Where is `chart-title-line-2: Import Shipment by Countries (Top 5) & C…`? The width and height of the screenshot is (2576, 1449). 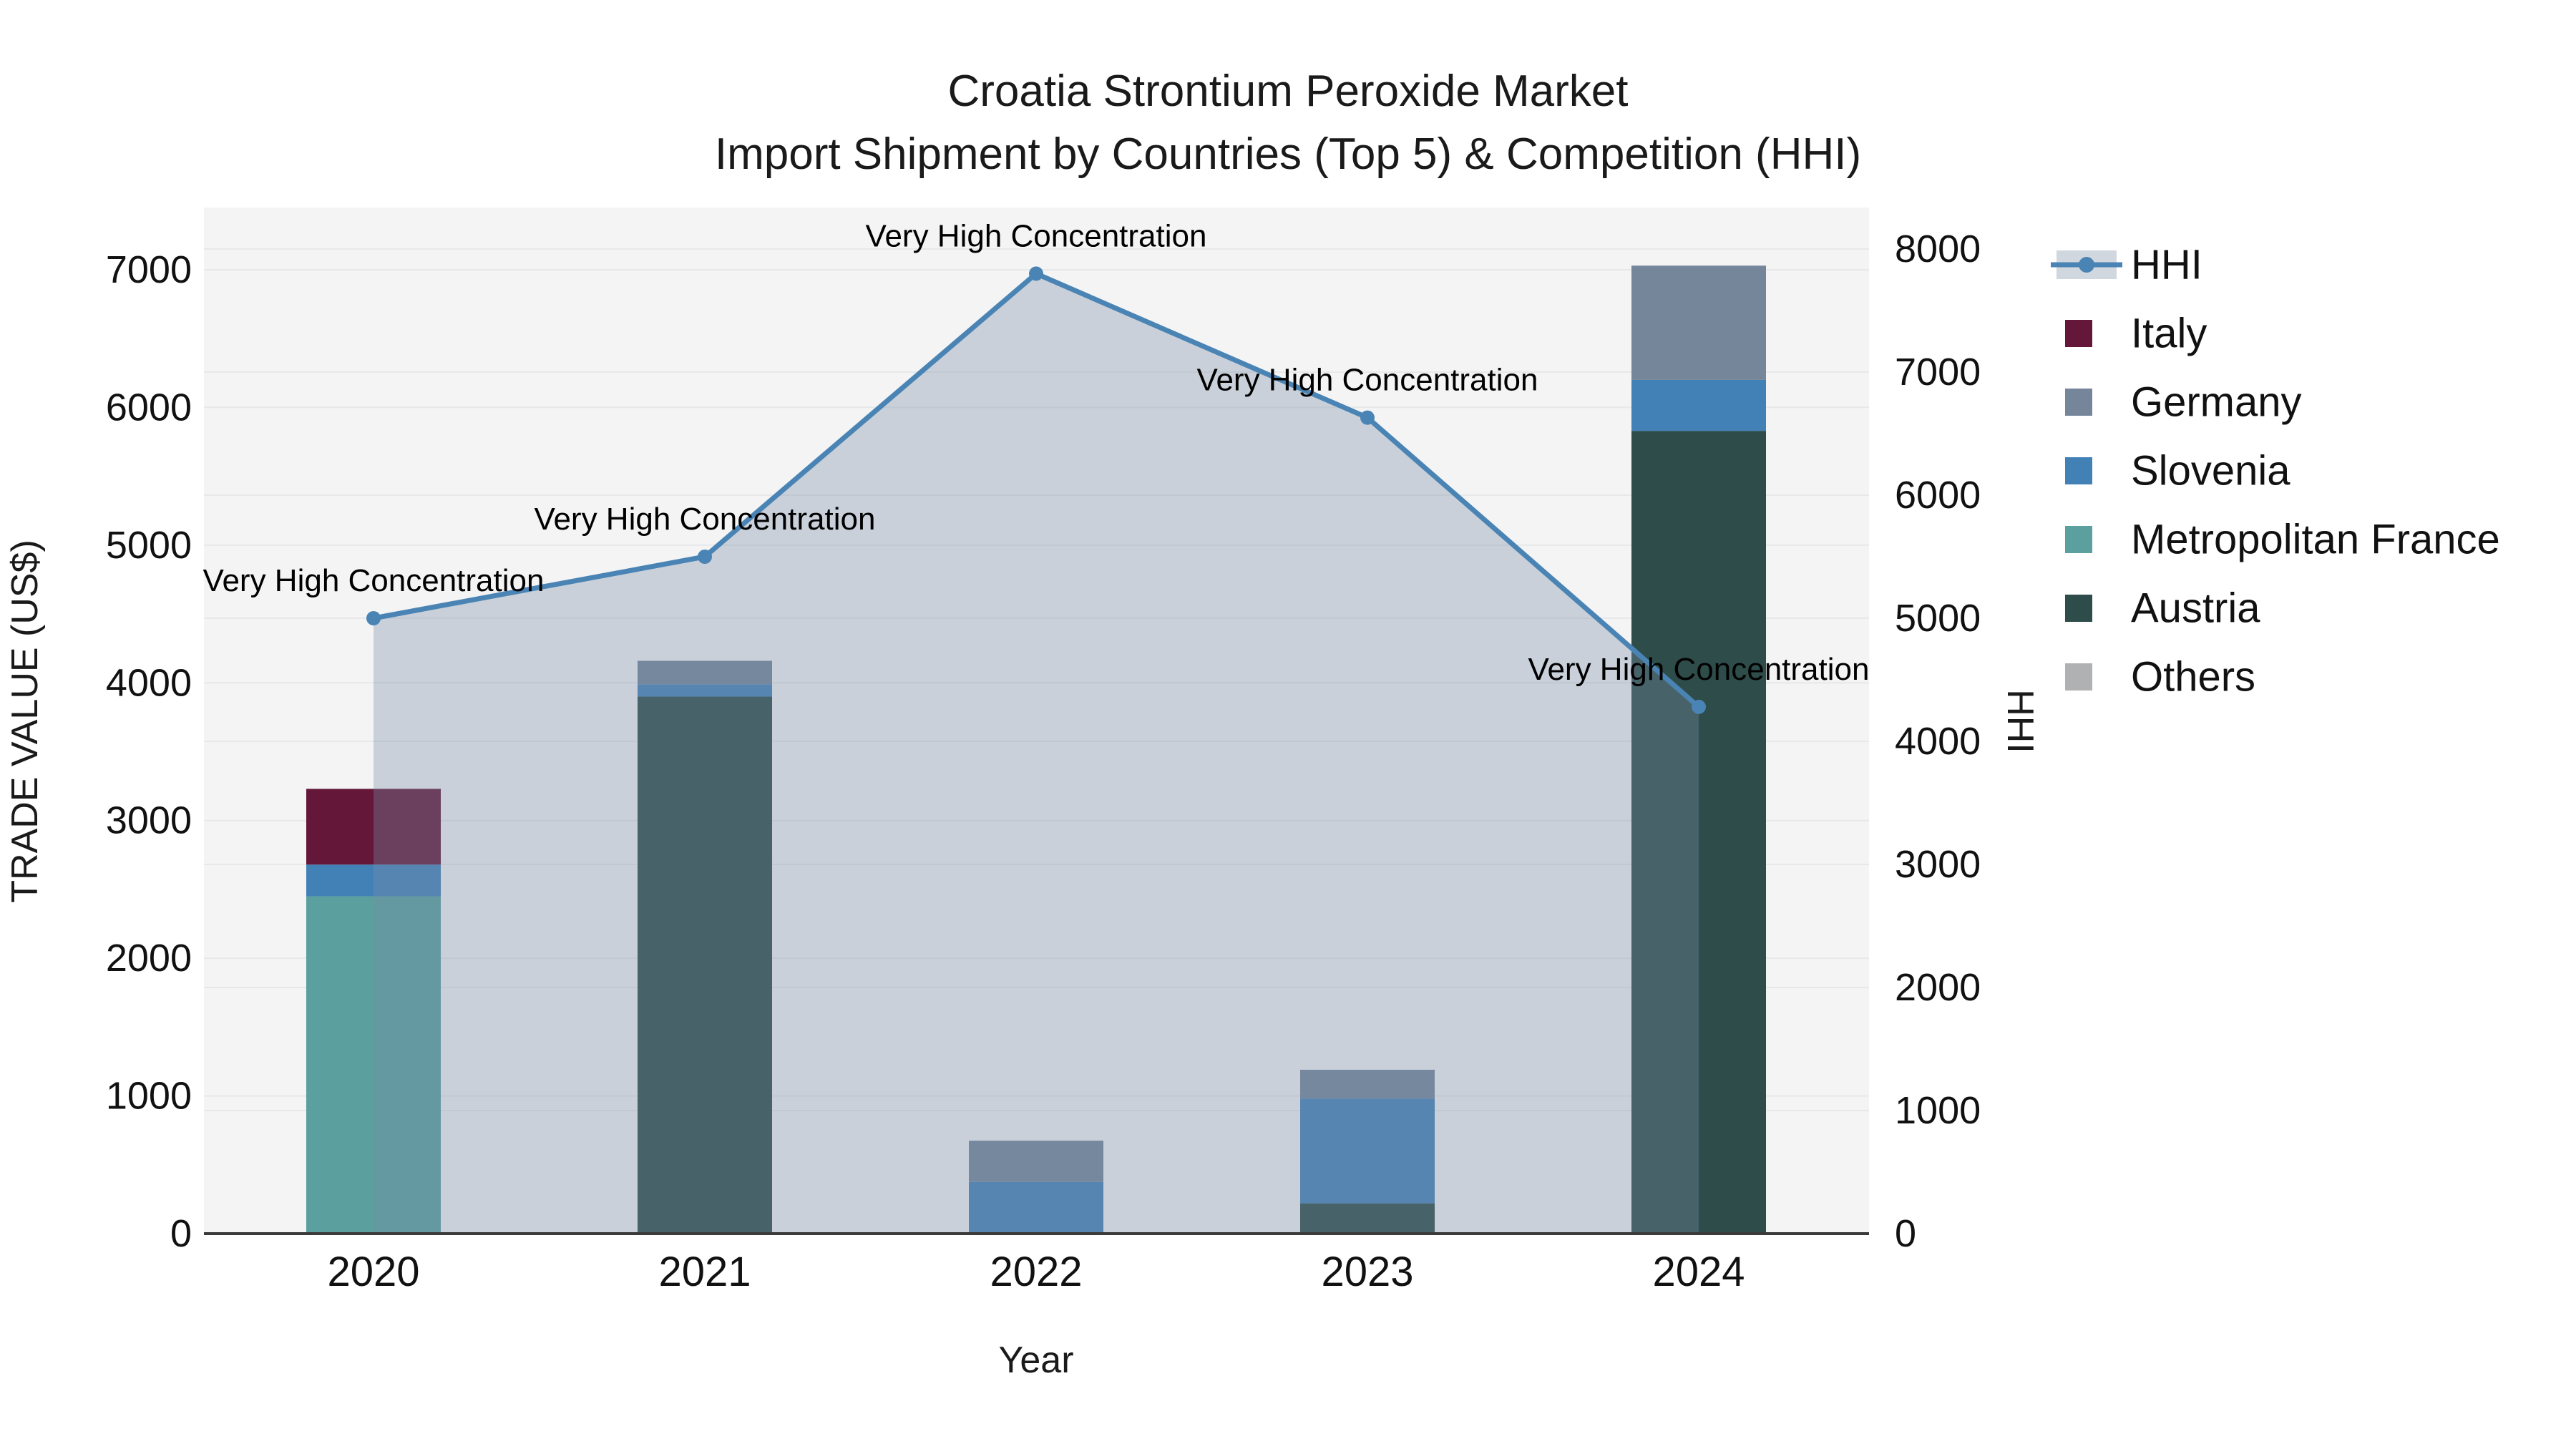
chart-title-line-2: Import Shipment by Countries (Top 5) & C… is located at coordinates (1288, 154).